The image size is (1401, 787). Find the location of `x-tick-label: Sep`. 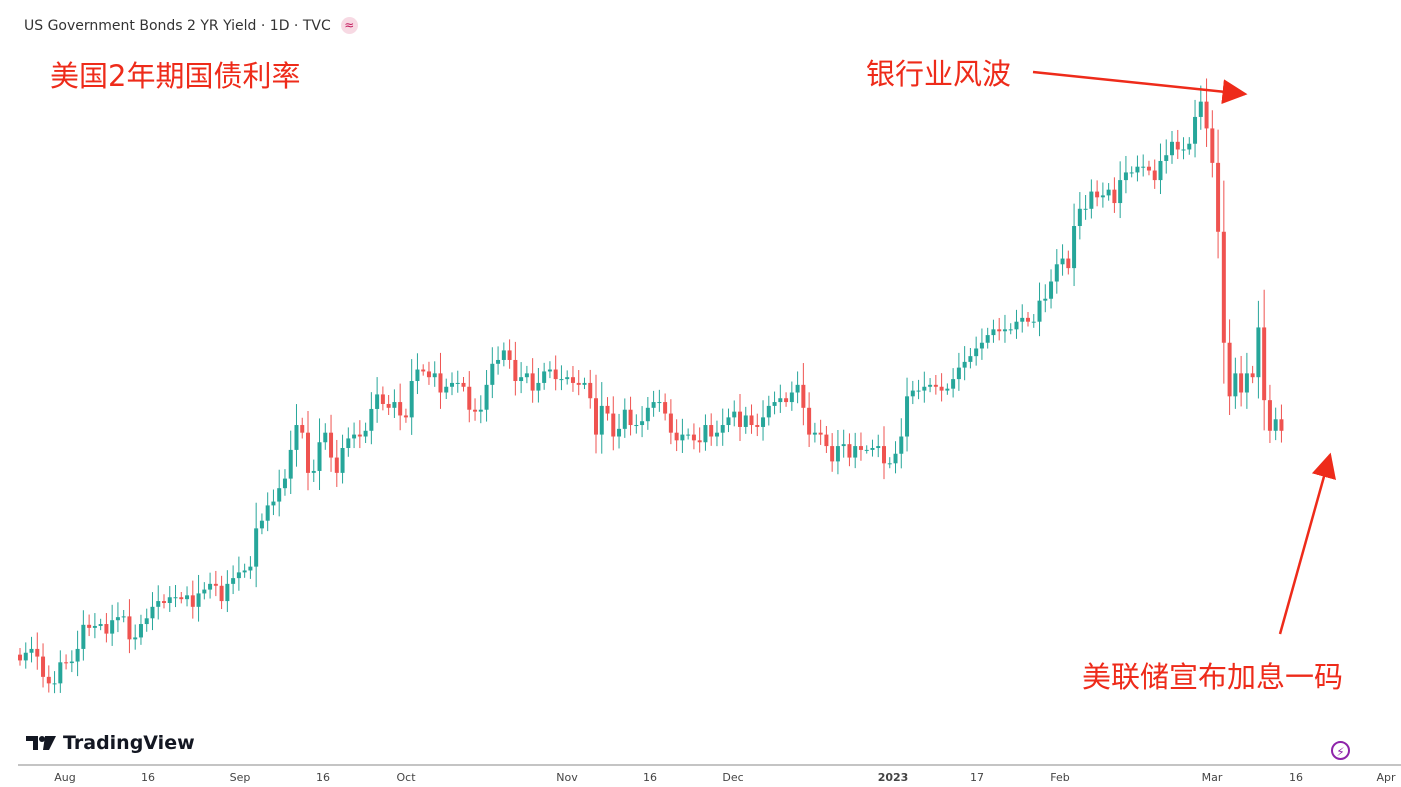

x-tick-label: Sep is located at coordinates (240, 777).